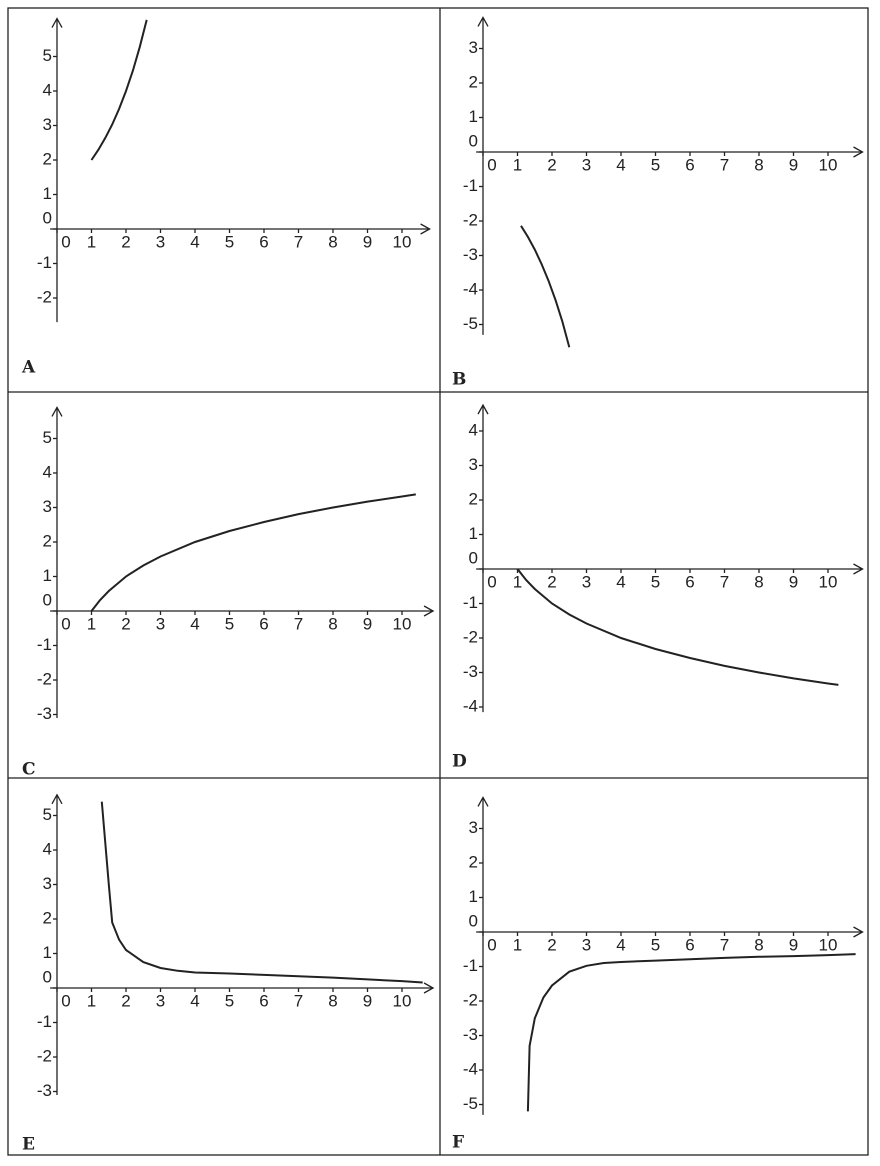 Image resolution: width=880 pixels, height=1166 pixels. What do you see at coordinates (458, 1143) in the screenshot?
I see `panel-label: F` at bounding box center [458, 1143].